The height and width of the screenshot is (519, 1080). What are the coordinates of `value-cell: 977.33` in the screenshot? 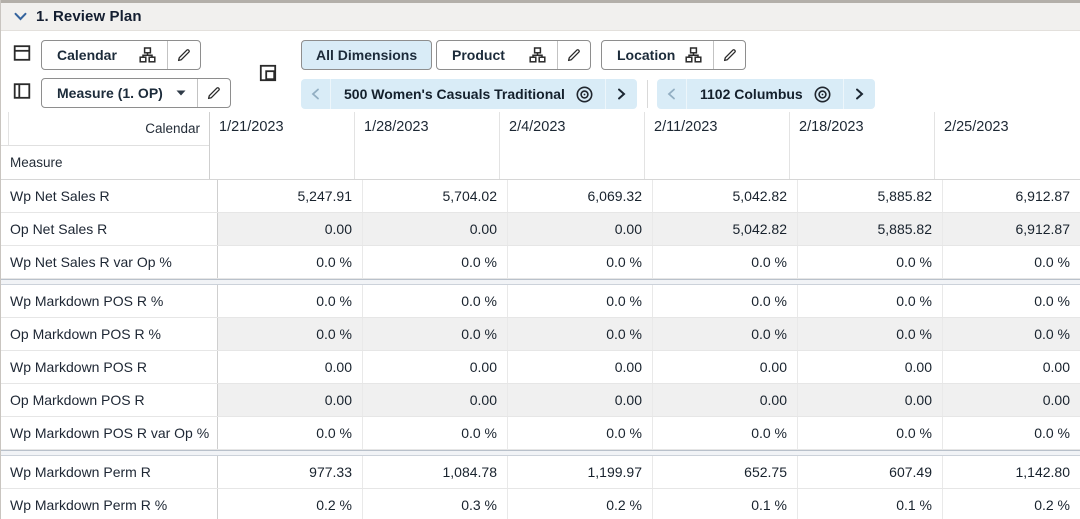 It's located at (290, 472).